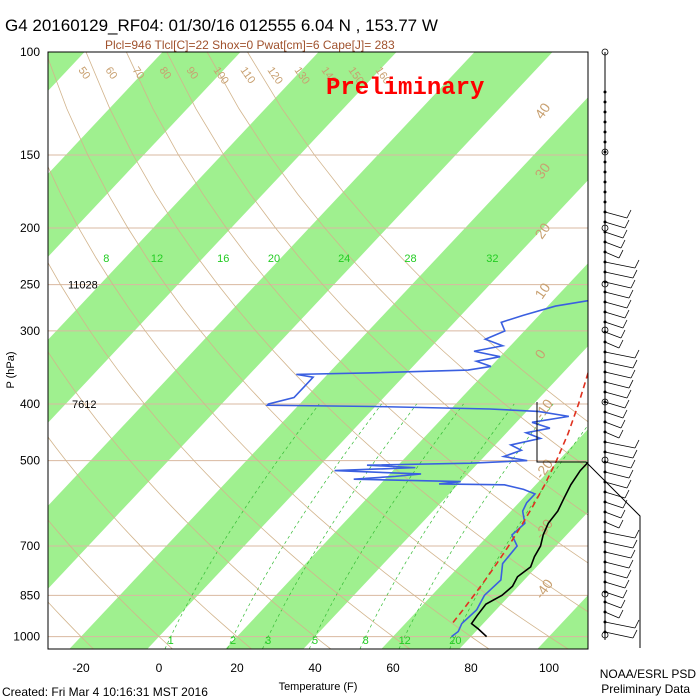 Image resolution: width=700 pixels, height=700 pixels. What do you see at coordinates (233, 641) in the screenshot?
I see `mixing-ratio-label: 2` at bounding box center [233, 641].